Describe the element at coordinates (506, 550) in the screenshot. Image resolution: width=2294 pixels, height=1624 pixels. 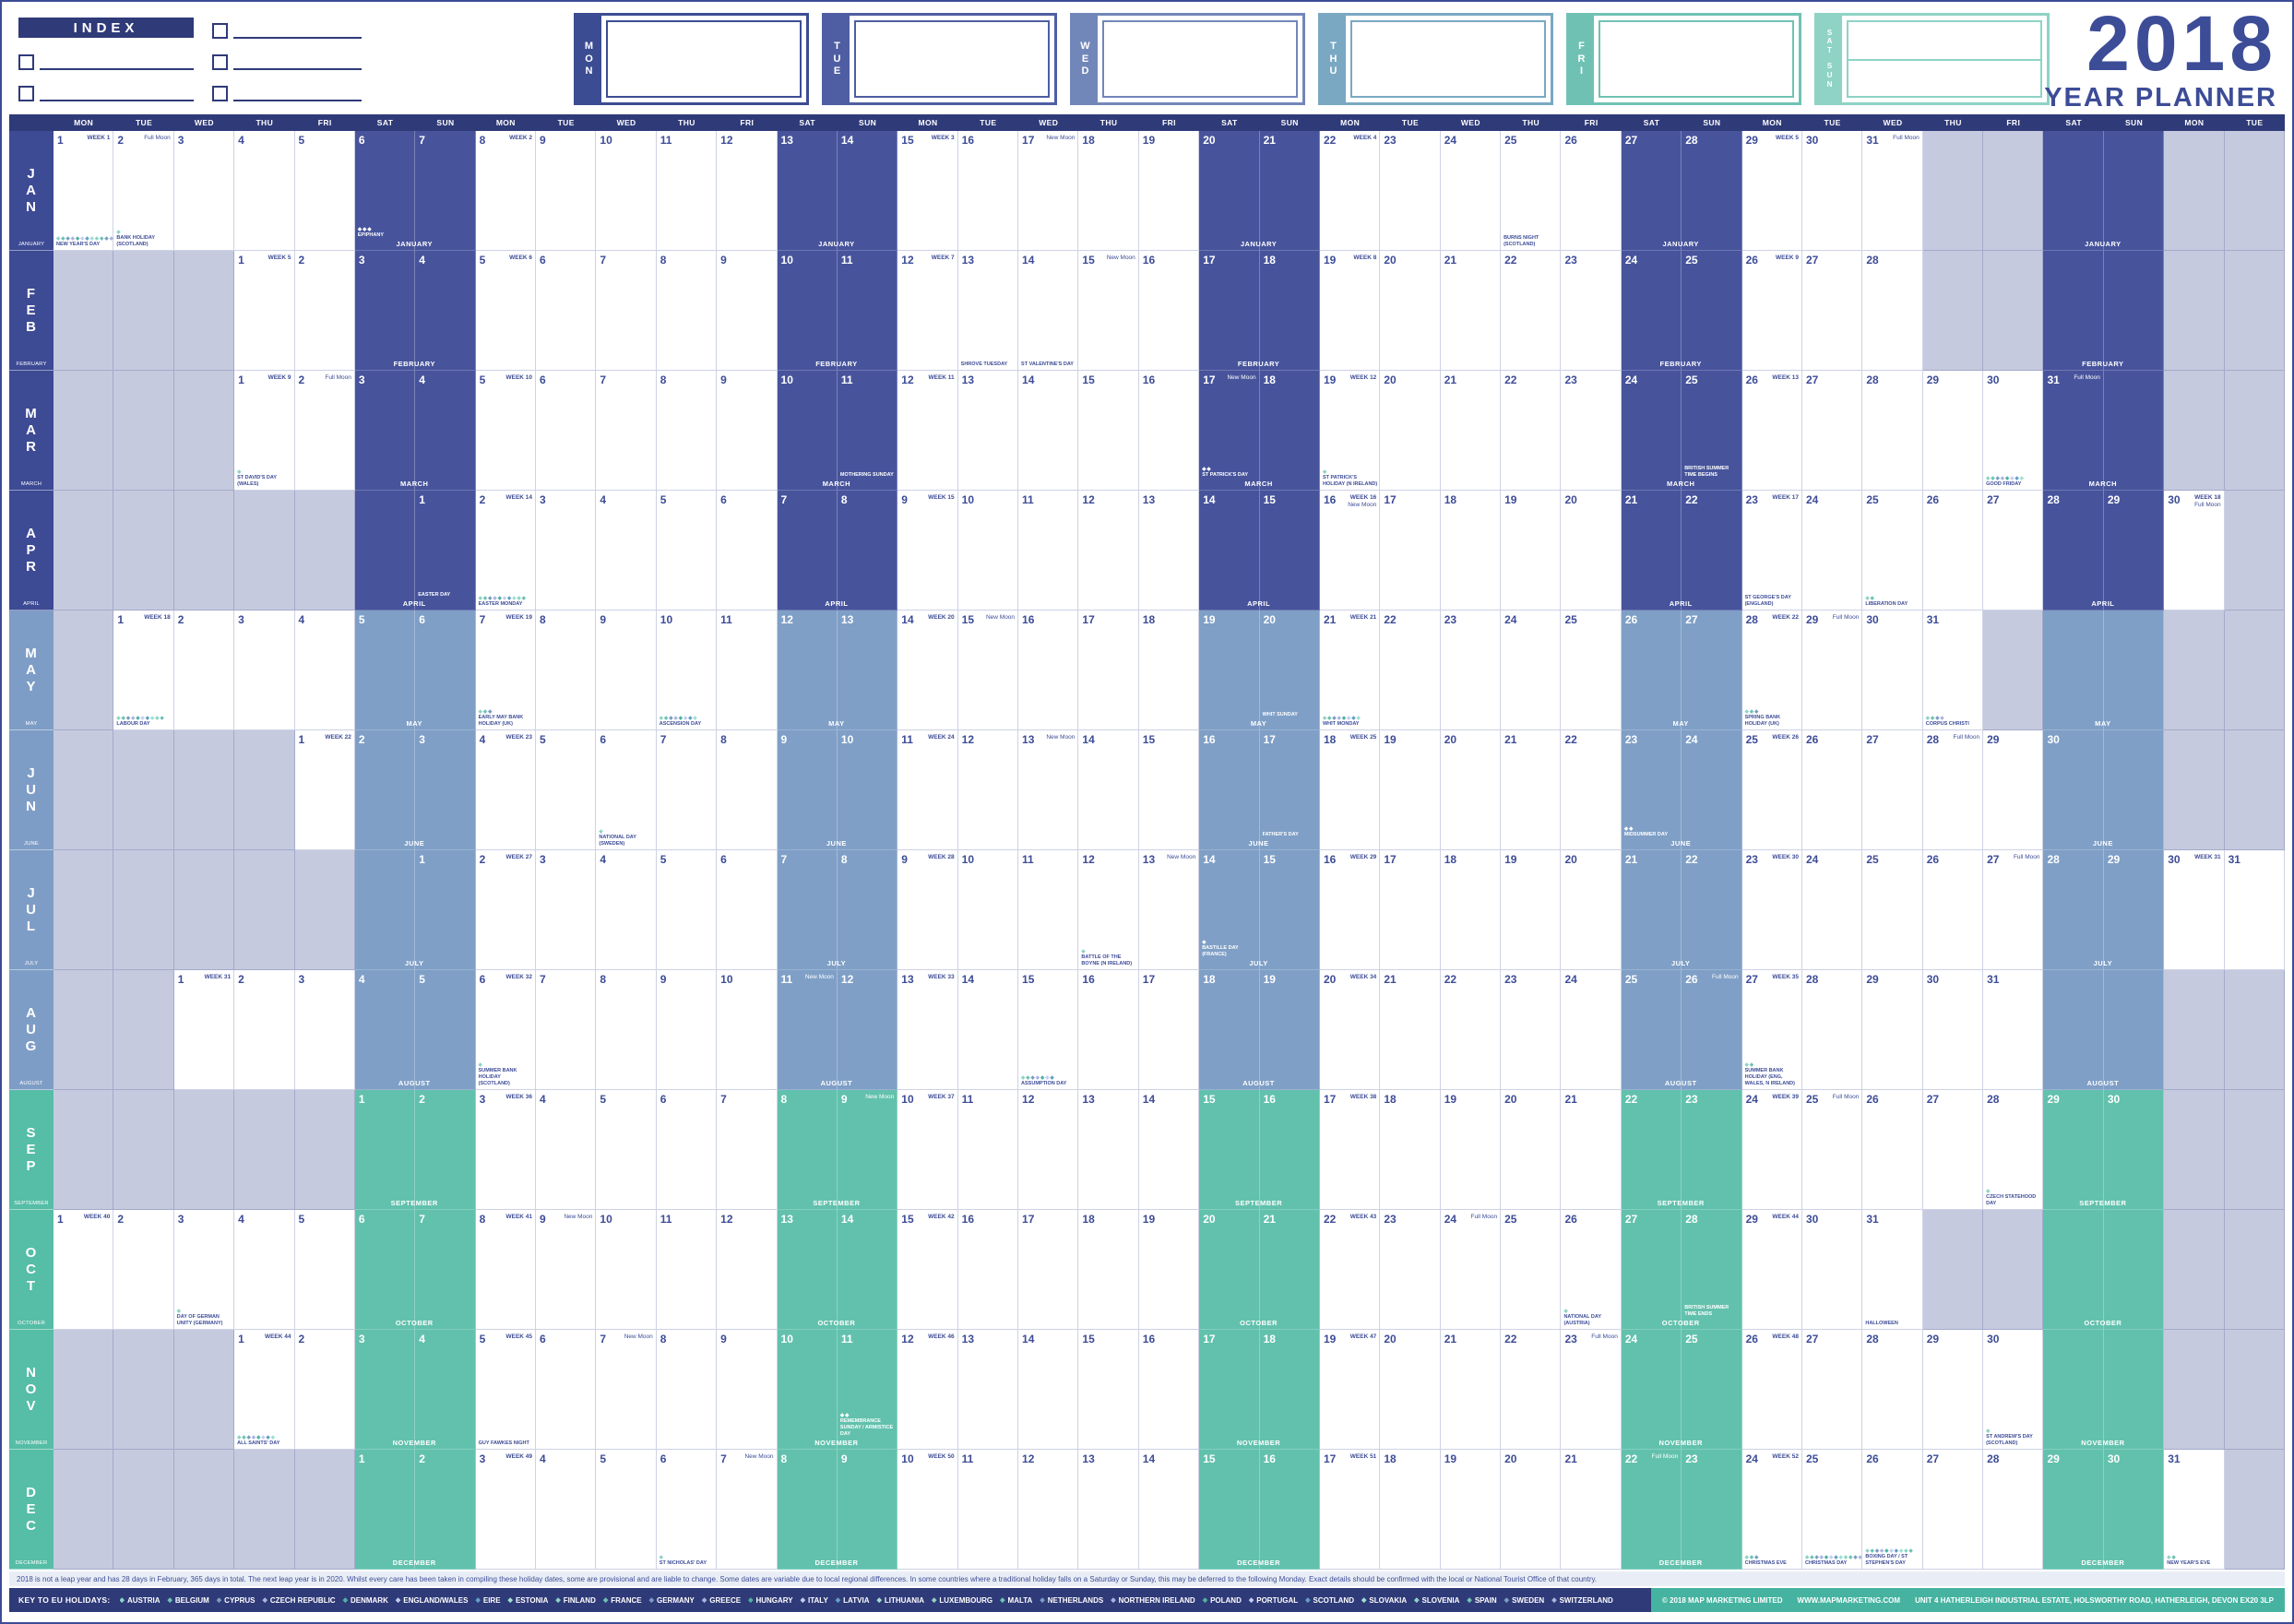
I see `day-cell: 2 WEEK 14 ◆◆◆◆◆◆◆◆◆◆ EASTER MONDAY` at that location.